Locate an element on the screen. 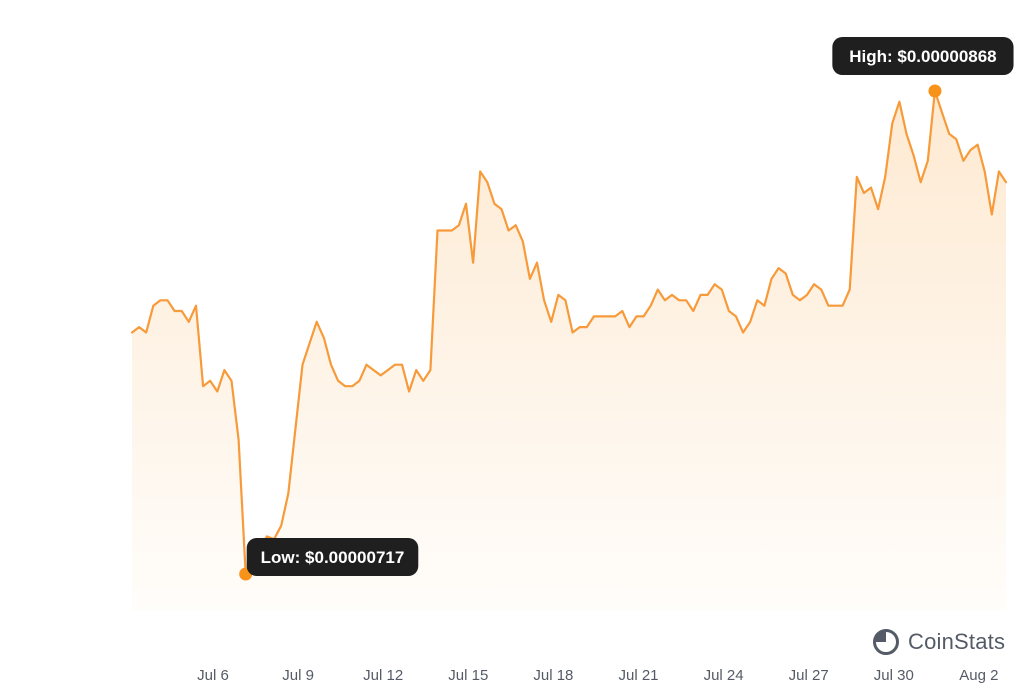 The height and width of the screenshot is (699, 1024). x-tick-label: Jul 9 is located at coordinates (298, 675).